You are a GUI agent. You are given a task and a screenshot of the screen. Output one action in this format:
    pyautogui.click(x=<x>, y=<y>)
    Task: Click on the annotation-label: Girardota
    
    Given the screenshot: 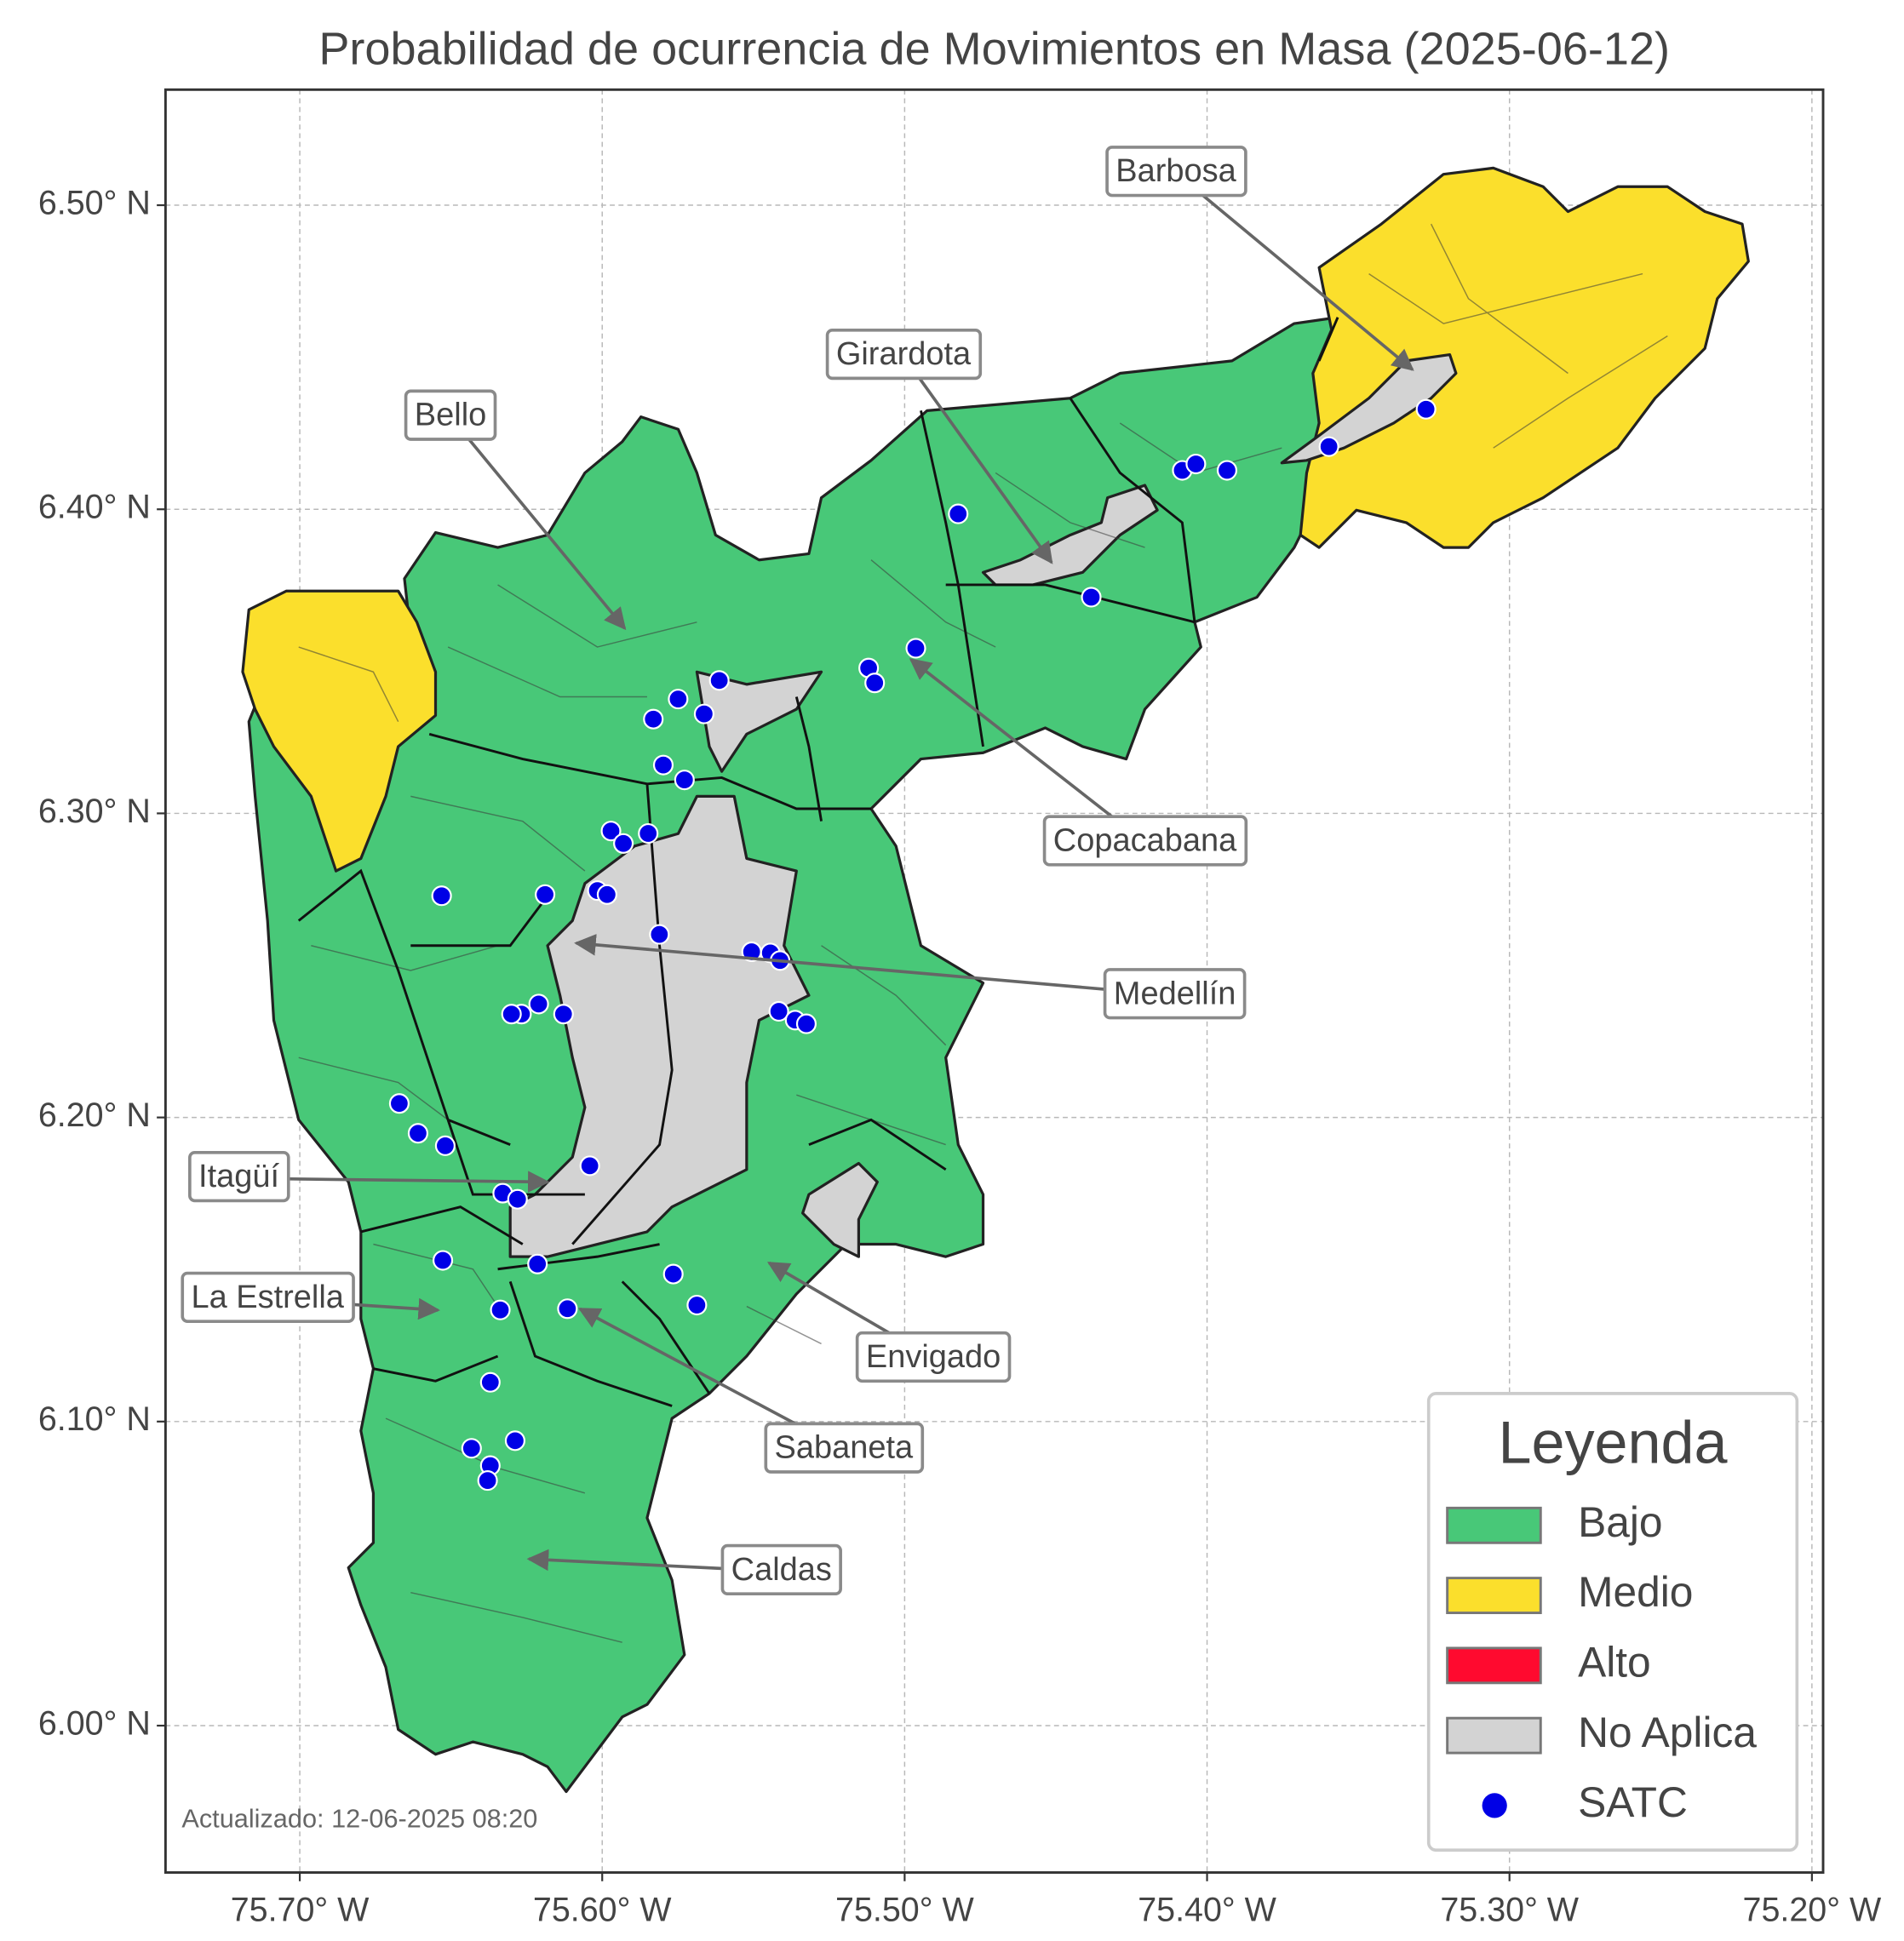 What is the action you would take?
    pyautogui.click(x=904, y=354)
    